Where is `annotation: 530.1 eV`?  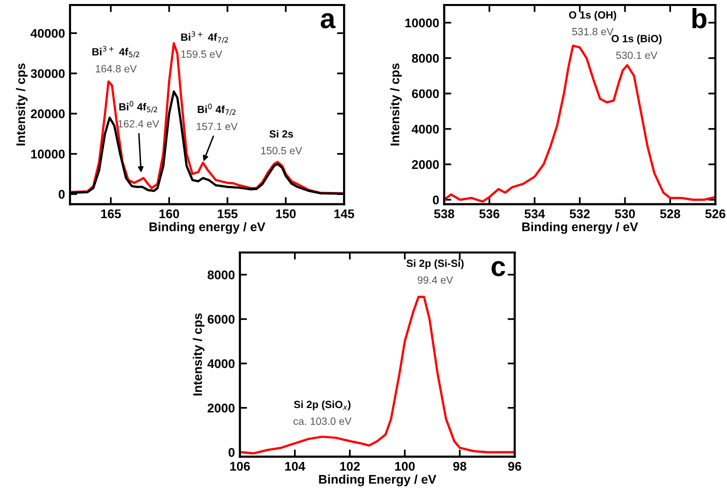 annotation: 530.1 eV is located at coordinates (637, 55).